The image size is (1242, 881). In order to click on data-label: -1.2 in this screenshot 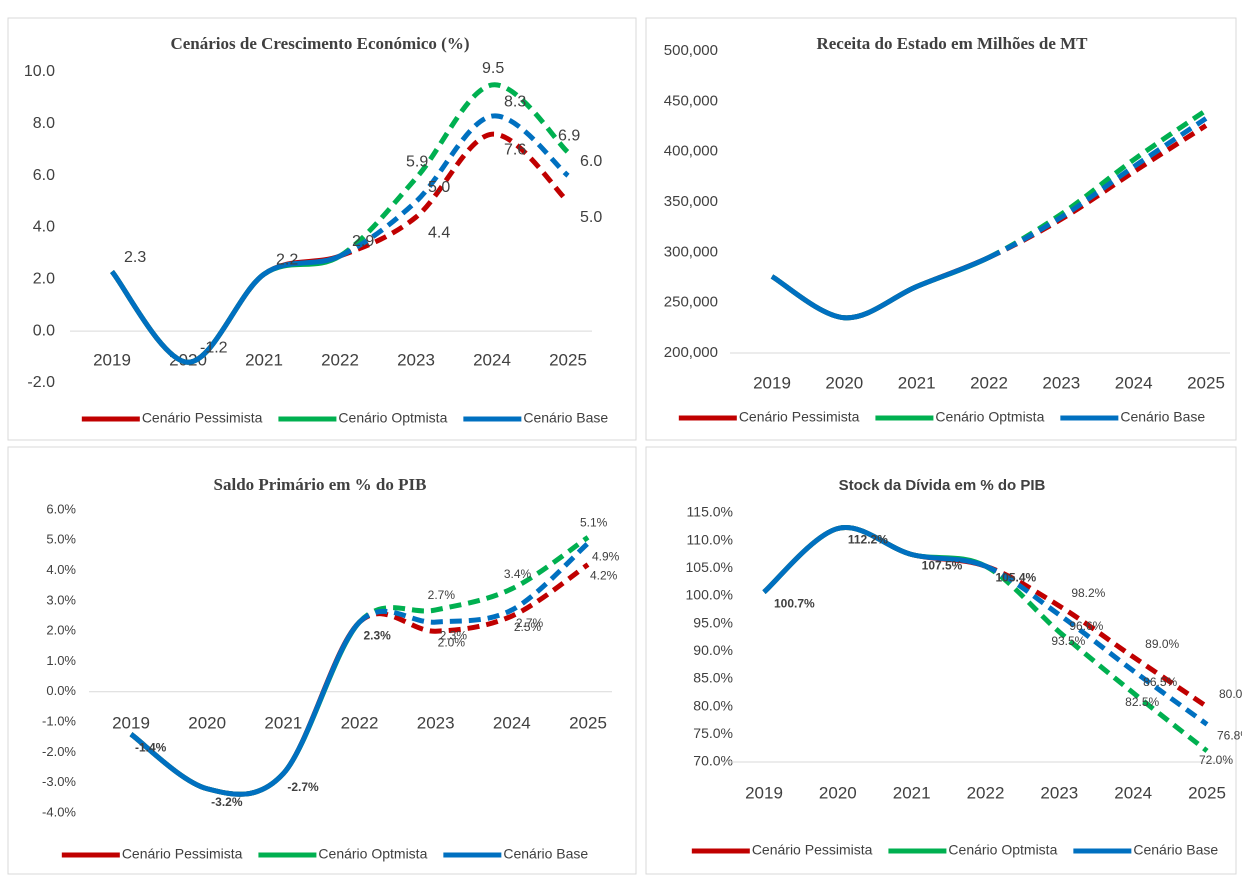, I will do `click(214, 347)`.